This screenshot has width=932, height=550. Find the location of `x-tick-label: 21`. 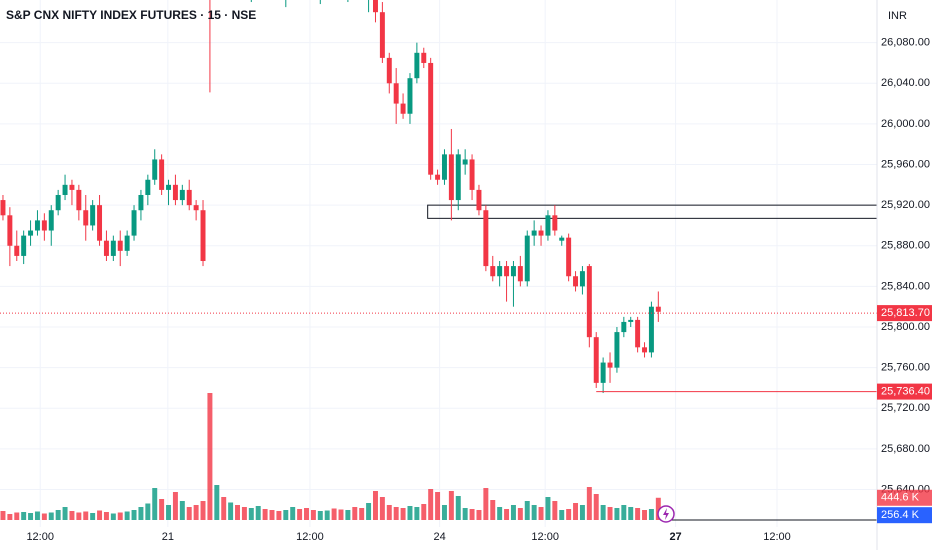

x-tick-label: 21 is located at coordinates (168, 537).